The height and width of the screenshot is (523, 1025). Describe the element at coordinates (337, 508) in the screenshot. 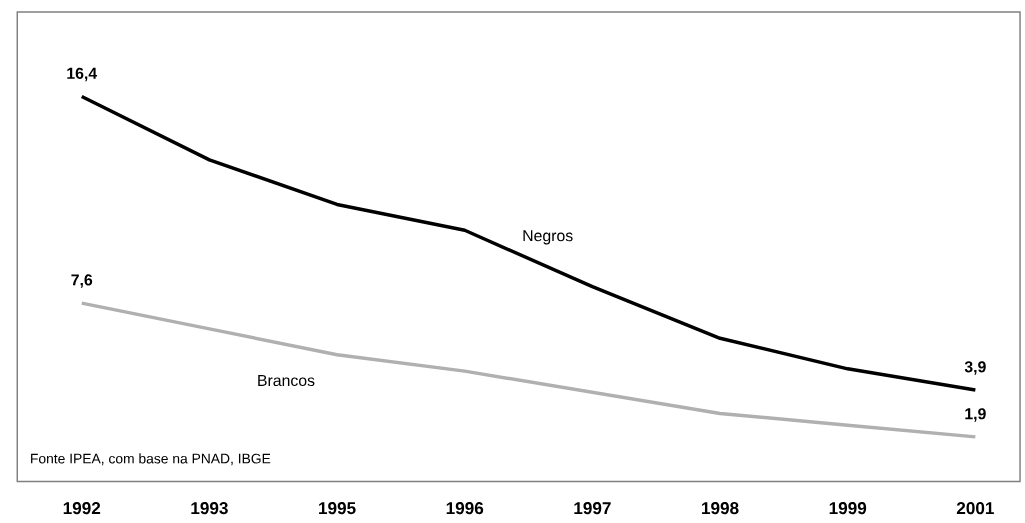

I see `x-tick-label: 1995` at that location.